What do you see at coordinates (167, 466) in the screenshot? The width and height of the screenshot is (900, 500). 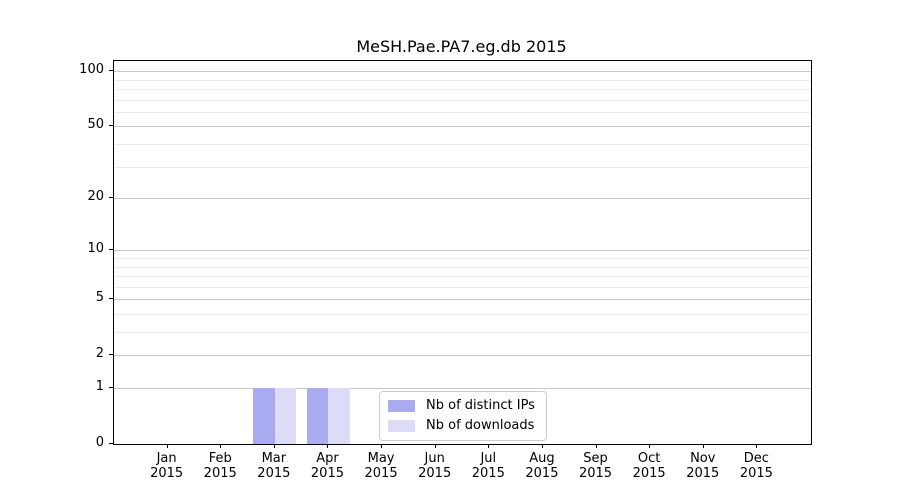 I see `x-tick-label: Jan 2015` at bounding box center [167, 466].